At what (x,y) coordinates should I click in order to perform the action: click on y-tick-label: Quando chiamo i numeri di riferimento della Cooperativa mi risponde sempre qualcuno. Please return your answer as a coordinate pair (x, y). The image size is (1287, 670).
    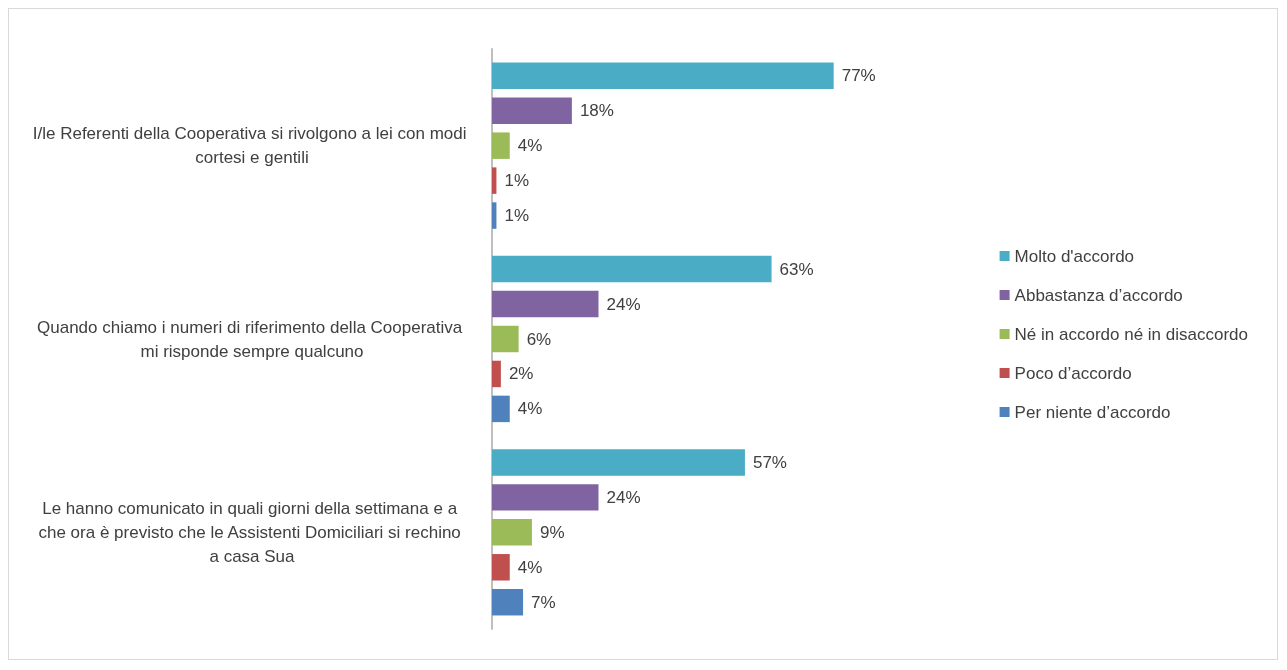
    Looking at the image, I should click on (252, 339).